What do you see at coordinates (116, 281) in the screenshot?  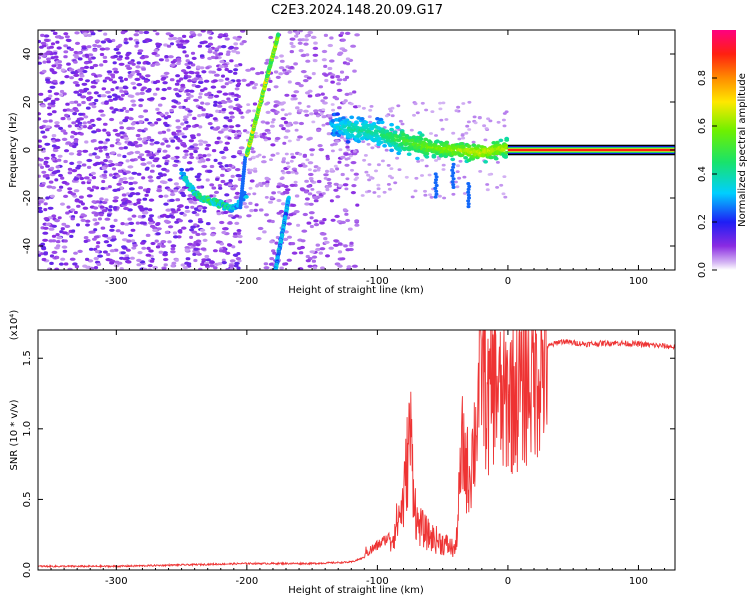 I see `x-tick-label: -300` at bounding box center [116, 281].